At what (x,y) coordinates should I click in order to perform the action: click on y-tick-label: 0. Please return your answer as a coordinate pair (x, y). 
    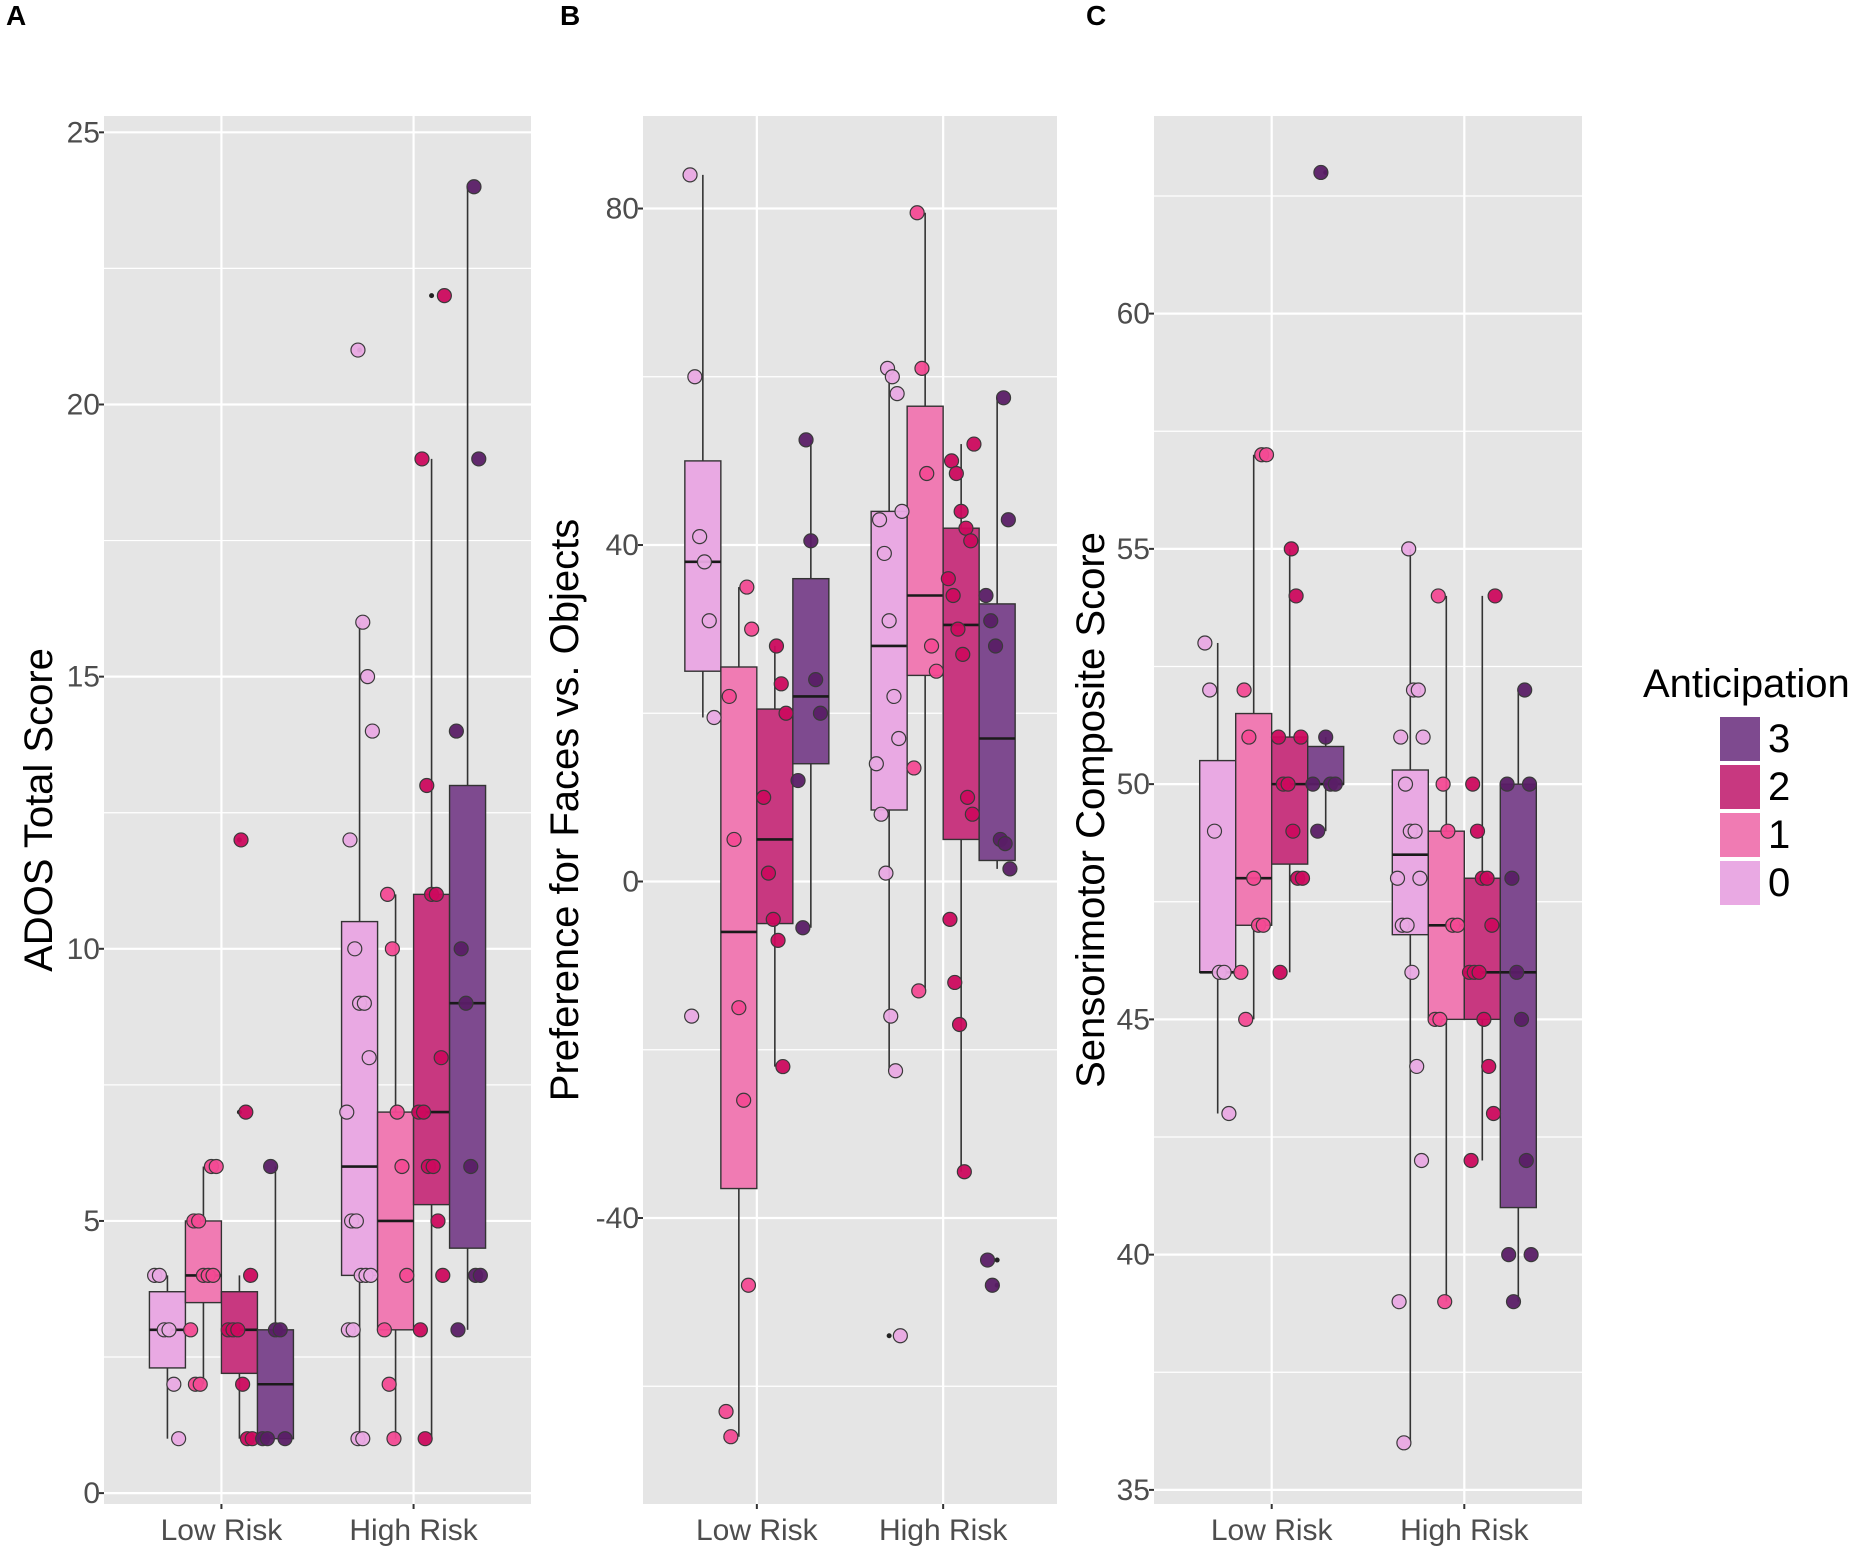
    Looking at the image, I should click on (630, 882).